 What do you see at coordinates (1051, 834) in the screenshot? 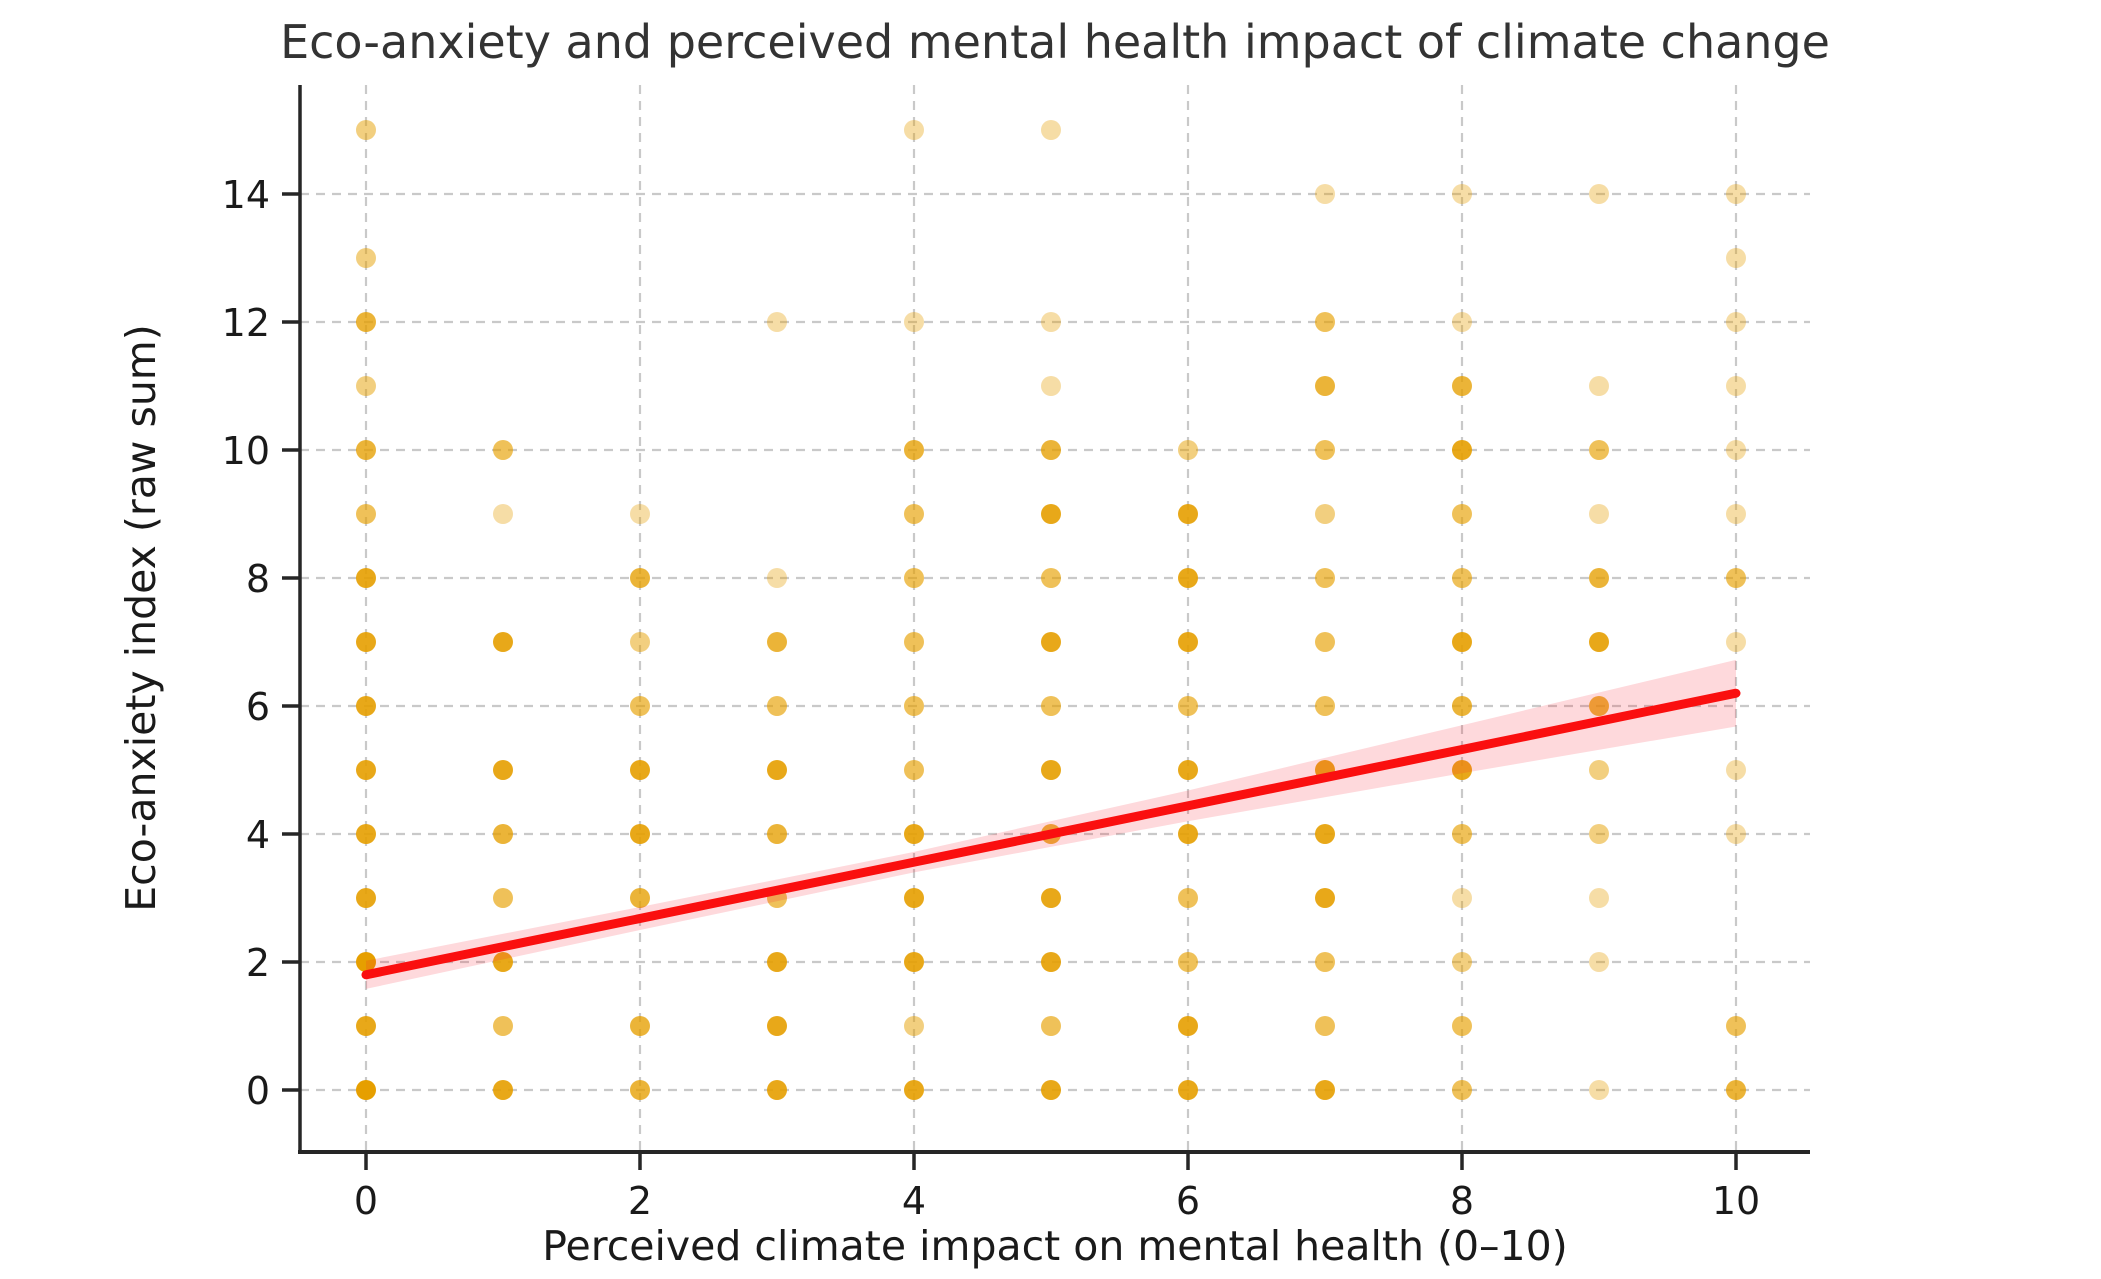
I see `regression-line` at bounding box center [1051, 834].